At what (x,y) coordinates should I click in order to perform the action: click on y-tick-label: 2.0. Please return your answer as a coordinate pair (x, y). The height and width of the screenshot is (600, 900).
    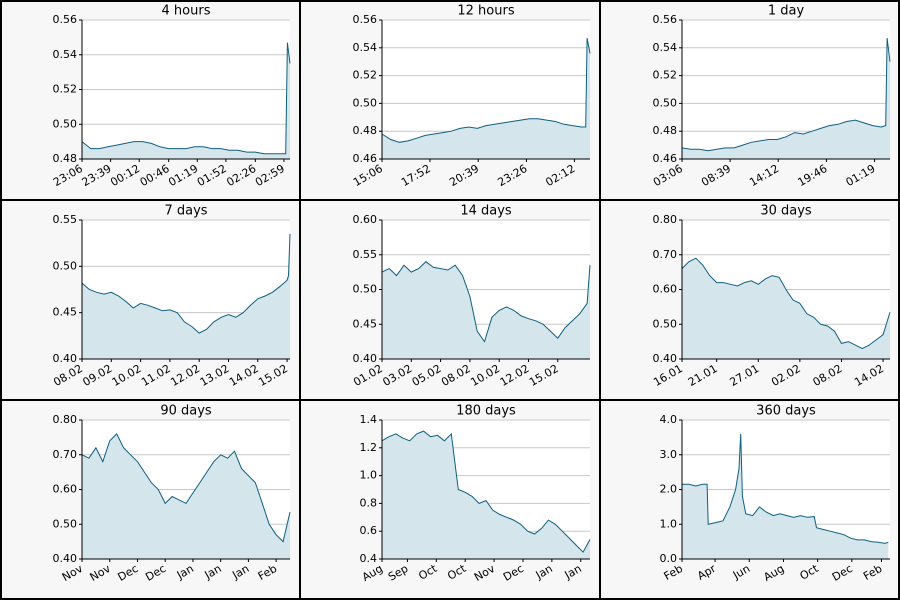
    Looking at the image, I should click on (669, 489).